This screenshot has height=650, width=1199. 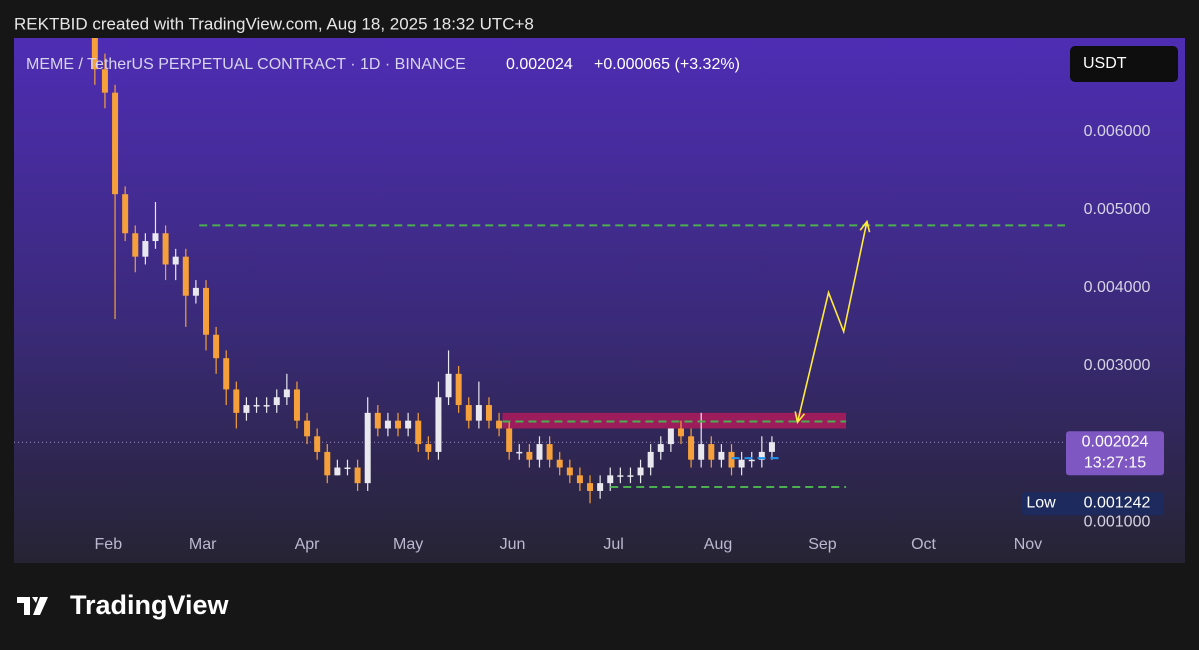 What do you see at coordinates (539, 64) in the screenshot?
I see `last-price: 0.002024` at bounding box center [539, 64].